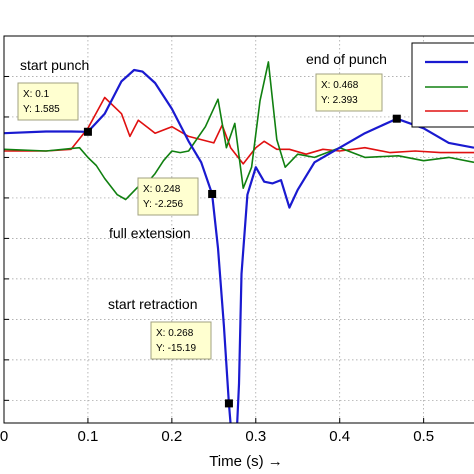 This screenshot has width=474, height=474. Describe the element at coordinates (346, 59) in the screenshot. I see `annotation-label: end of punch` at that location.